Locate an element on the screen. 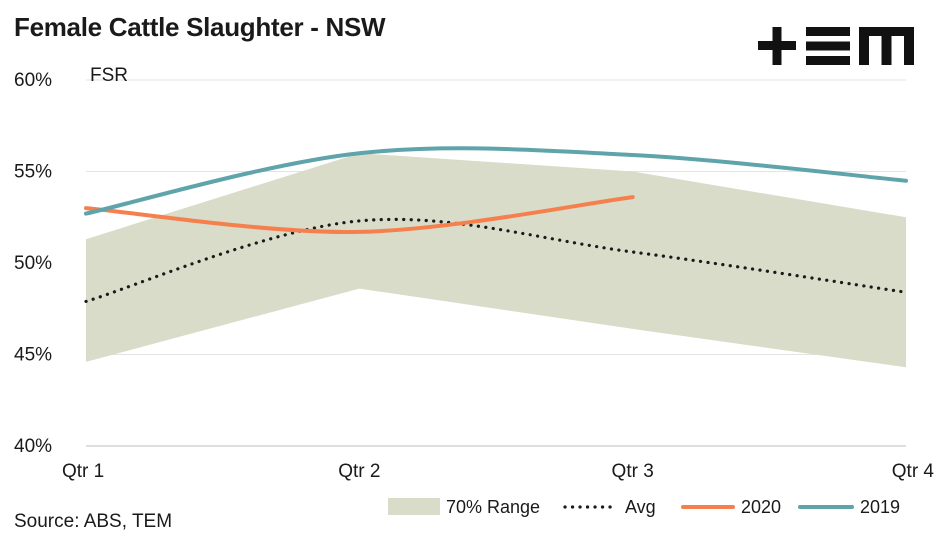 This screenshot has height=537, width=945. series-line-avg is located at coordinates (496, 260).